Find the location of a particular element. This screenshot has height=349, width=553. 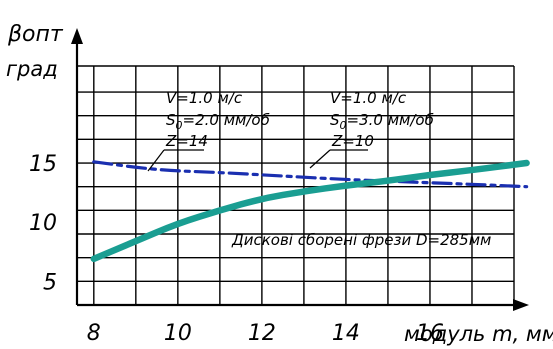

y-tick-label: 15 is located at coordinates (43, 164).